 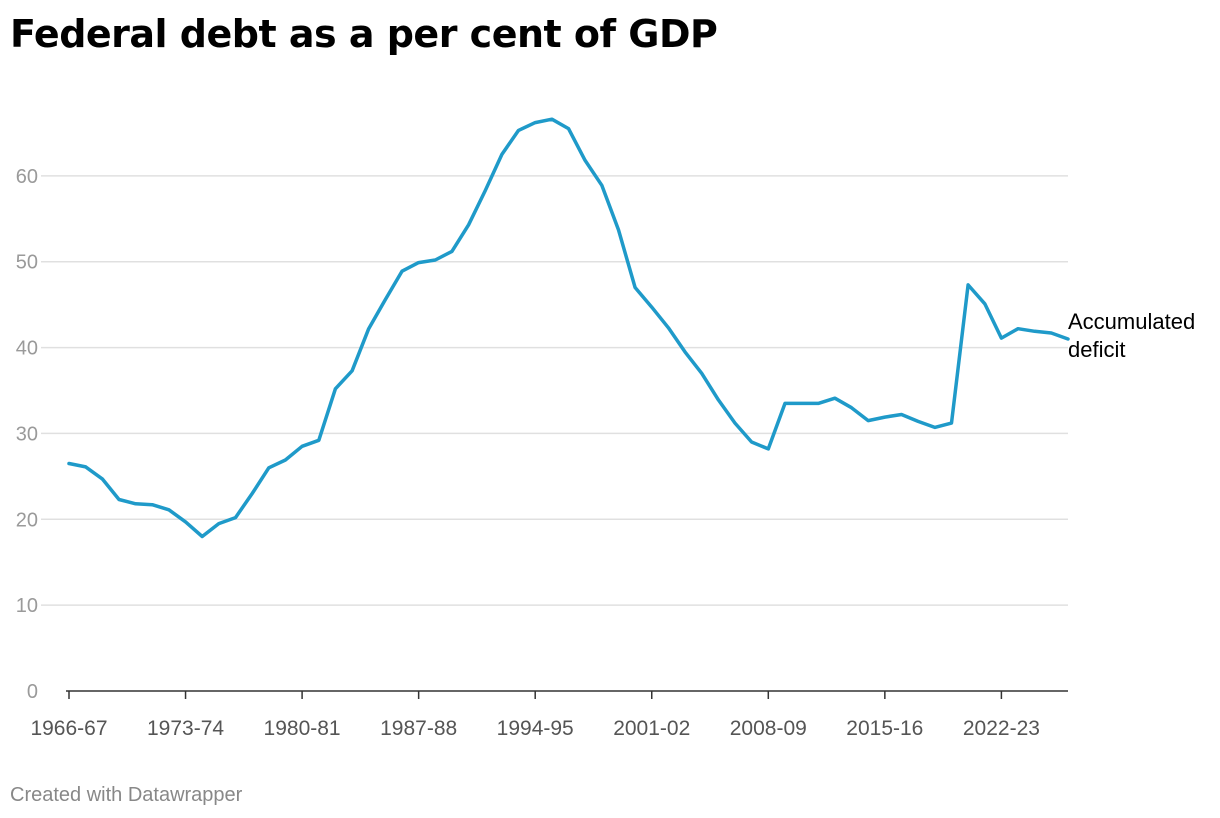 What do you see at coordinates (126, 795) in the screenshot?
I see `datawrapper-credit: Created with Datawrapper` at bounding box center [126, 795].